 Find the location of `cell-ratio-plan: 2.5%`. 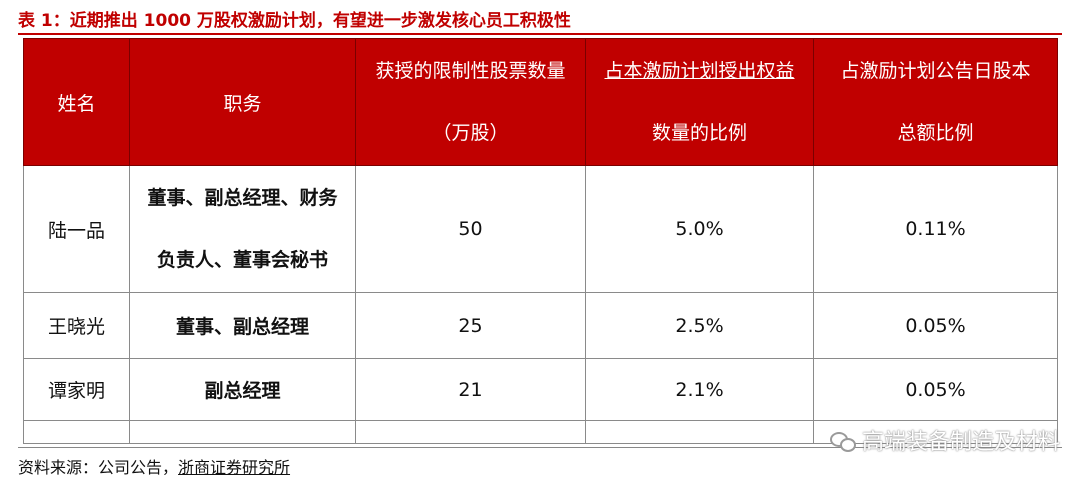

cell-ratio-plan: 2.5% is located at coordinates (699, 325).